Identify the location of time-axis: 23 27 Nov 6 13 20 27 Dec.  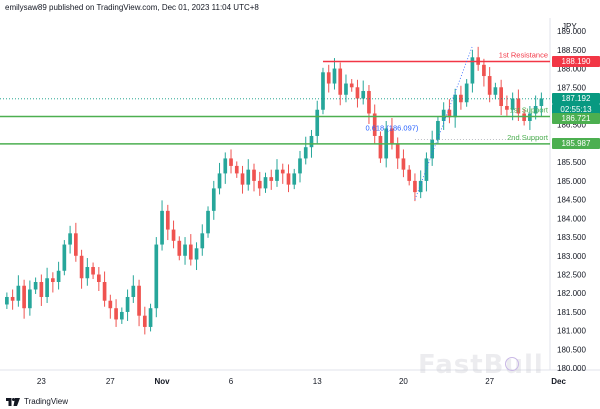
(302, 381).